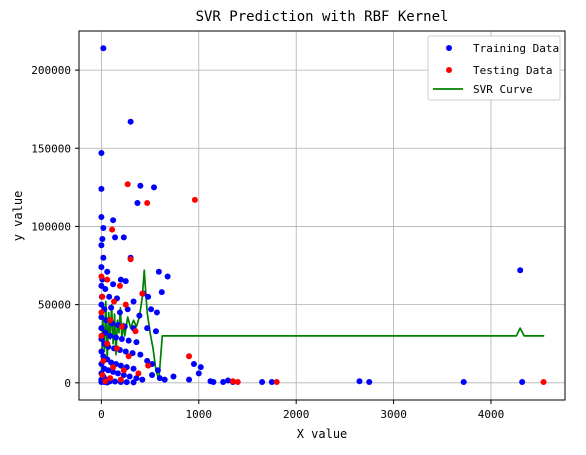 Image resolution: width=586 pixels, height=455 pixels. I want to click on x-tick-label-1: 1000, so click(199, 414).